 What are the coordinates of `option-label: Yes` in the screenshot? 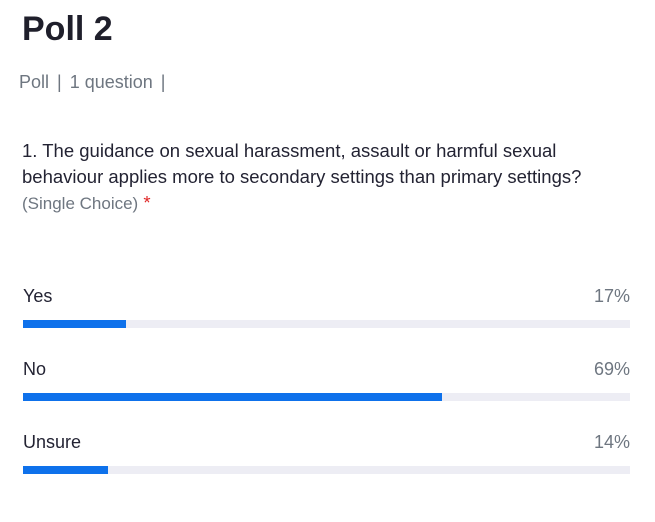 It's located at (38, 296).